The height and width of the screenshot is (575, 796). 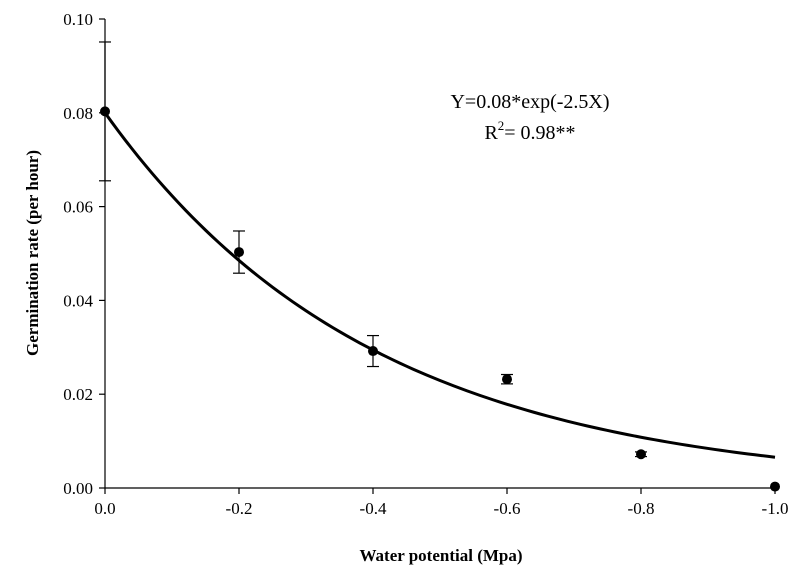 What do you see at coordinates (32, 253) in the screenshot?
I see `y-axis-title: Germination rate (per hour)` at bounding box center [32, 253].